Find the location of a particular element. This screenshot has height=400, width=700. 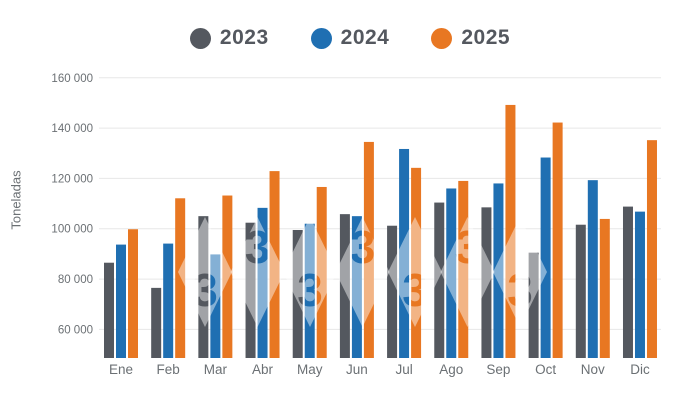

legend-swatch-2024 is located at coordinates (321, 38).